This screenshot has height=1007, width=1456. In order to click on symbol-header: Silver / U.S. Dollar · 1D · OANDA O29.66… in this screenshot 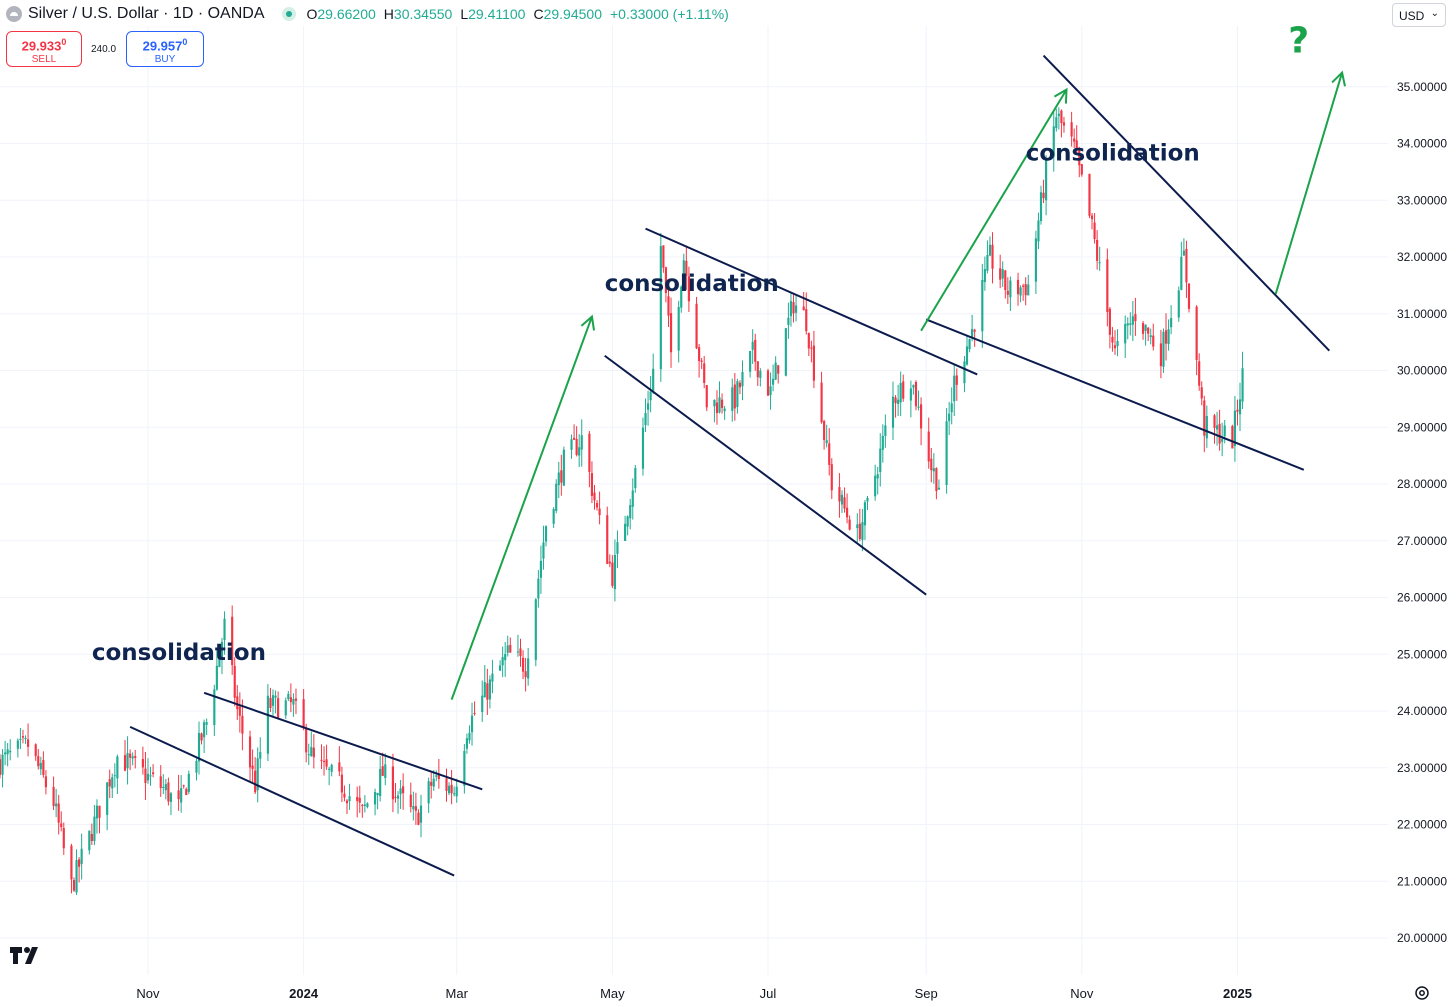, I will do `click(371, 14)`.